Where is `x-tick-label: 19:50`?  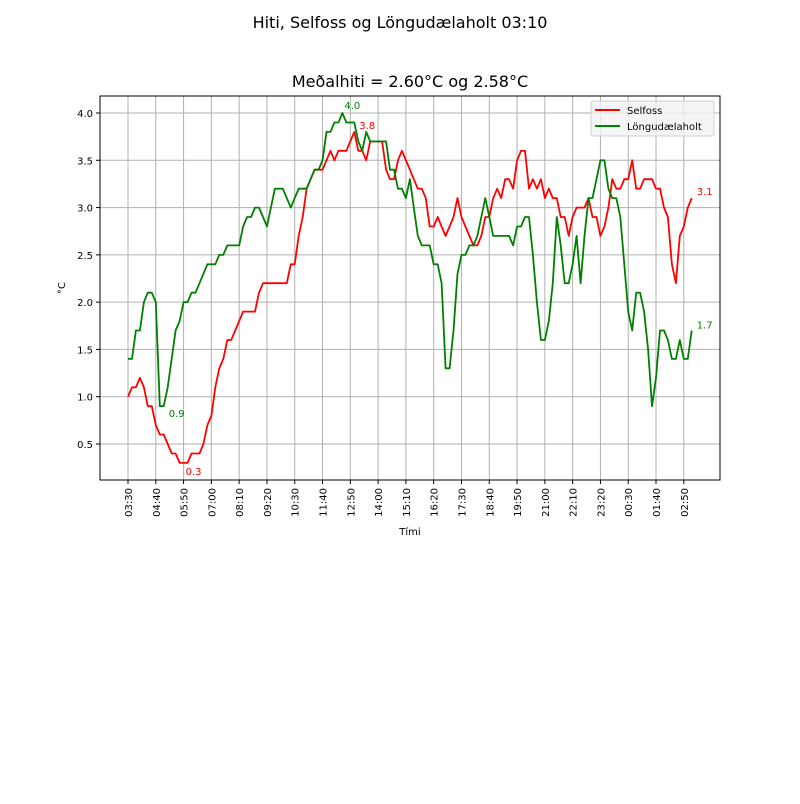
x-tick-label: 19:50 is located at coordinates (518, 502).